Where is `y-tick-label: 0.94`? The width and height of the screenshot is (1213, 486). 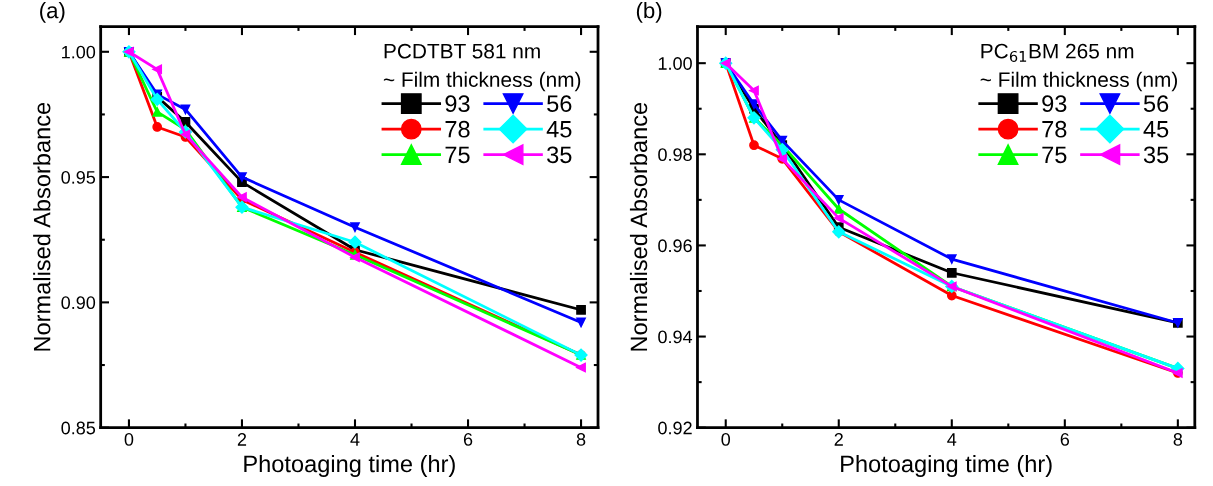
y-tick-label: 0.94 is located at coordinates (675, 337).